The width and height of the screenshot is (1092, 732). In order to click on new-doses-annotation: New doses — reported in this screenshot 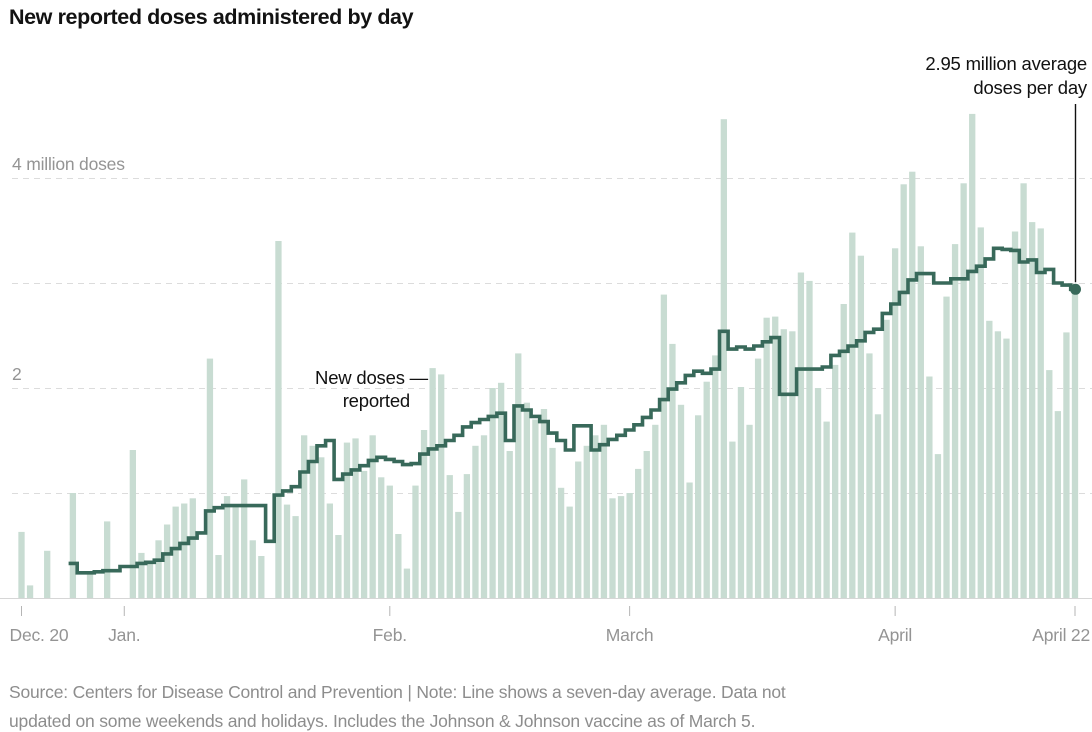, I will do `click(358, 389)`.